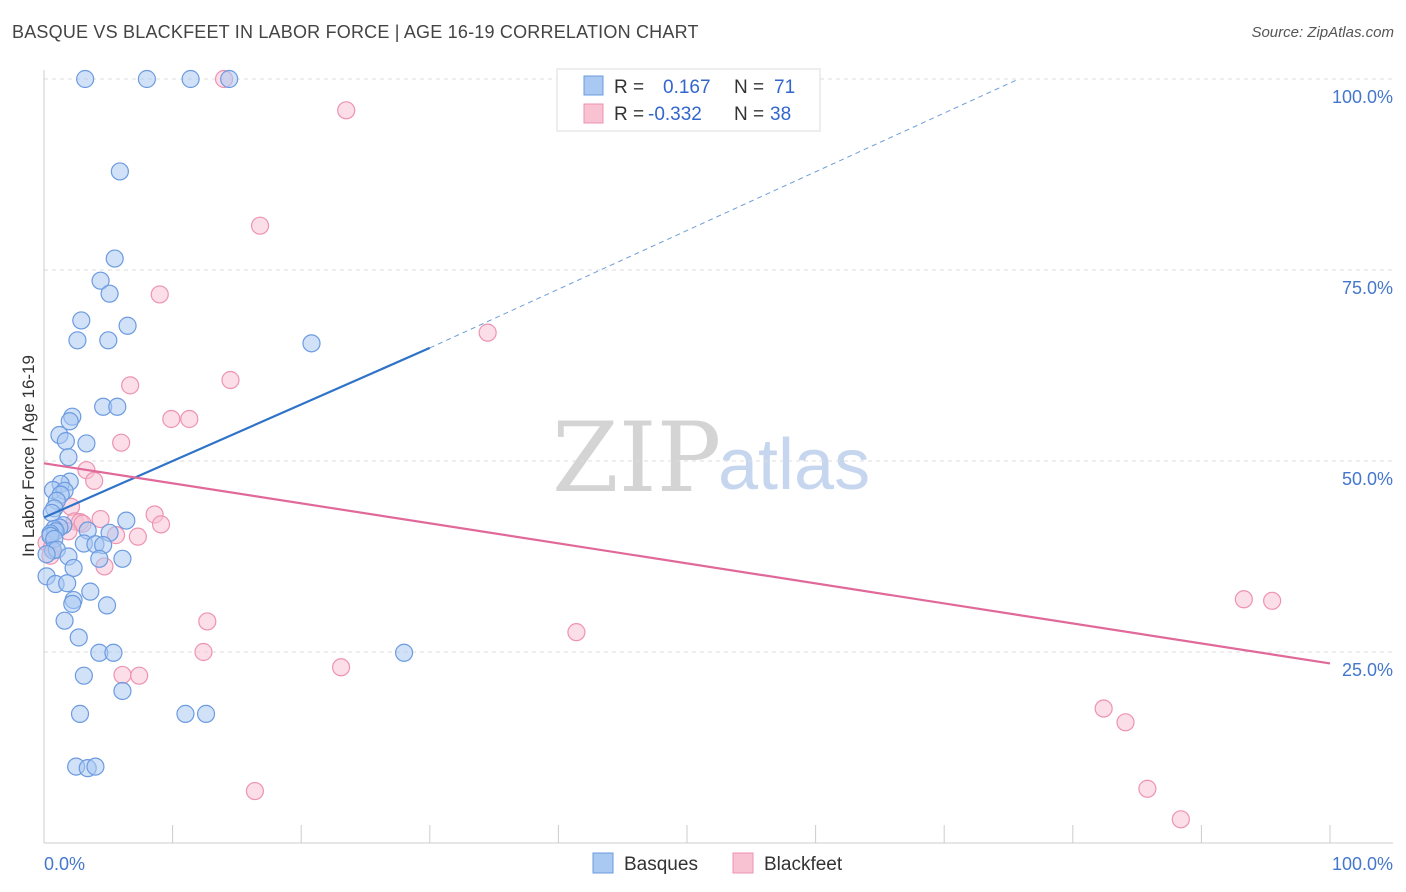  What do you see at coordinates (1367, 670) in the screenshot?
I see `y-tick-label-25: 25.0%` at bounding box center [1367, 670].